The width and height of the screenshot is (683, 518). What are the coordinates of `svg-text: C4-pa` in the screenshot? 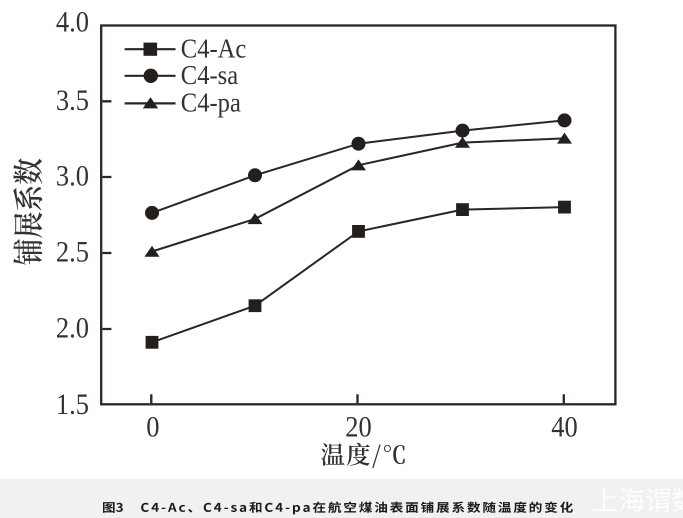 It's located at (211, 102).